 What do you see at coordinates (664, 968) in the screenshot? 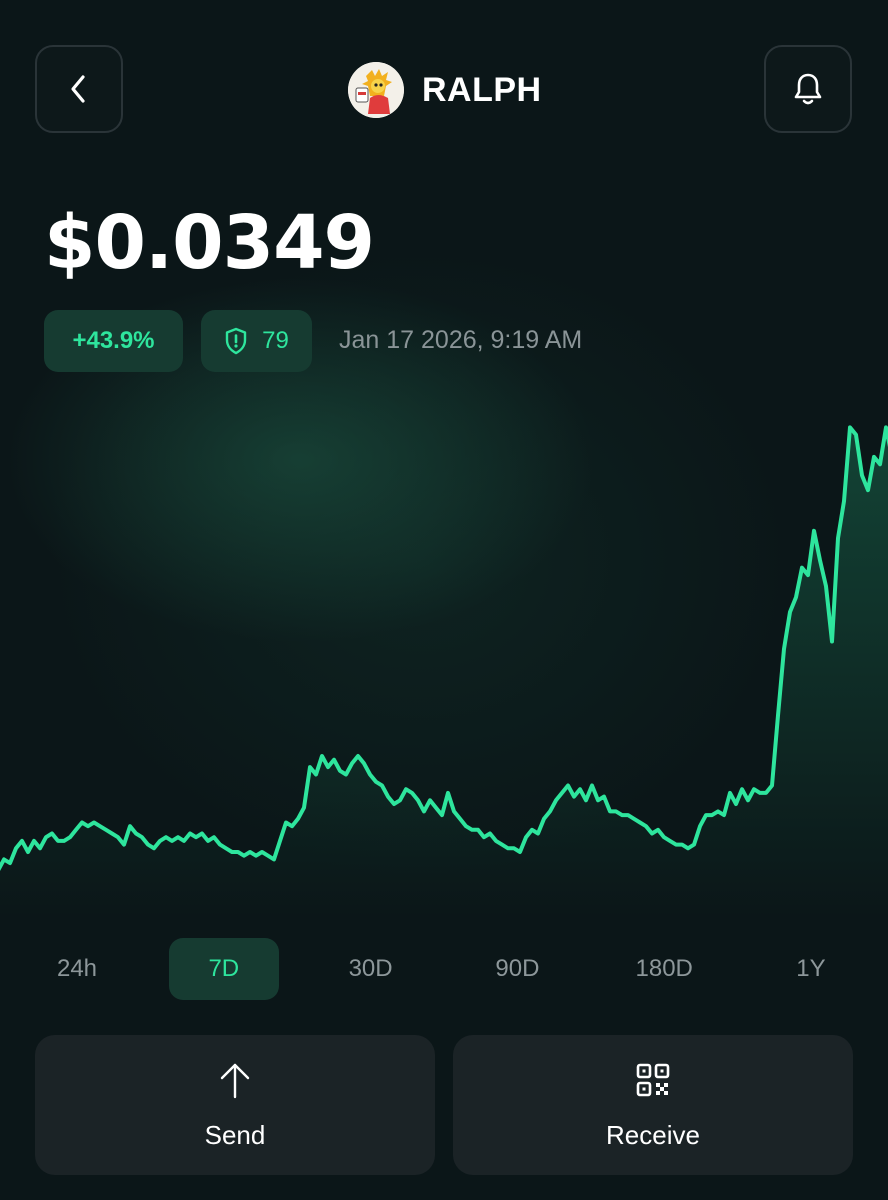
I see `range-tab-180d: 180D` at bounding box center [664, 968].